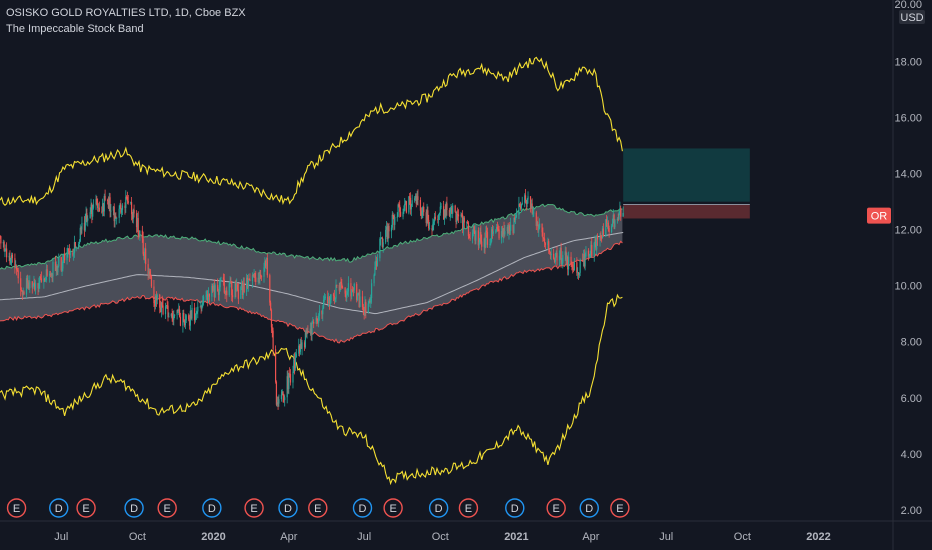 This screenshot has height=550, width=932. Describe the element at coordinates (879, 215) in the screenshot. I see `ticker-badge` at that location.